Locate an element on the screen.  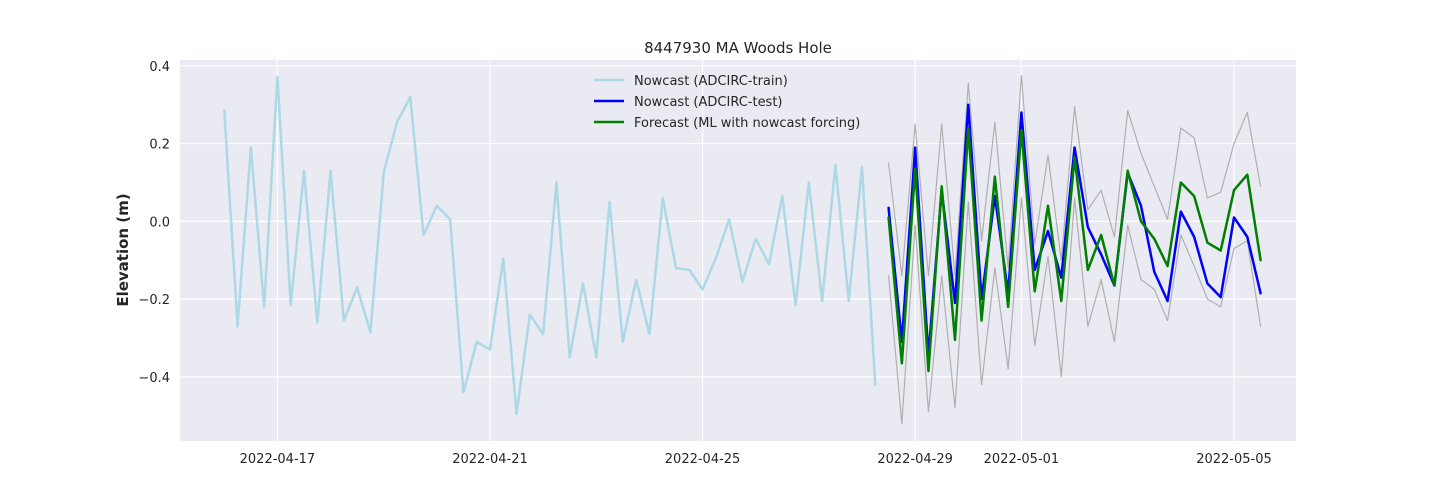
y-tick-label: −0.4 is located at coordinates (154, 378).